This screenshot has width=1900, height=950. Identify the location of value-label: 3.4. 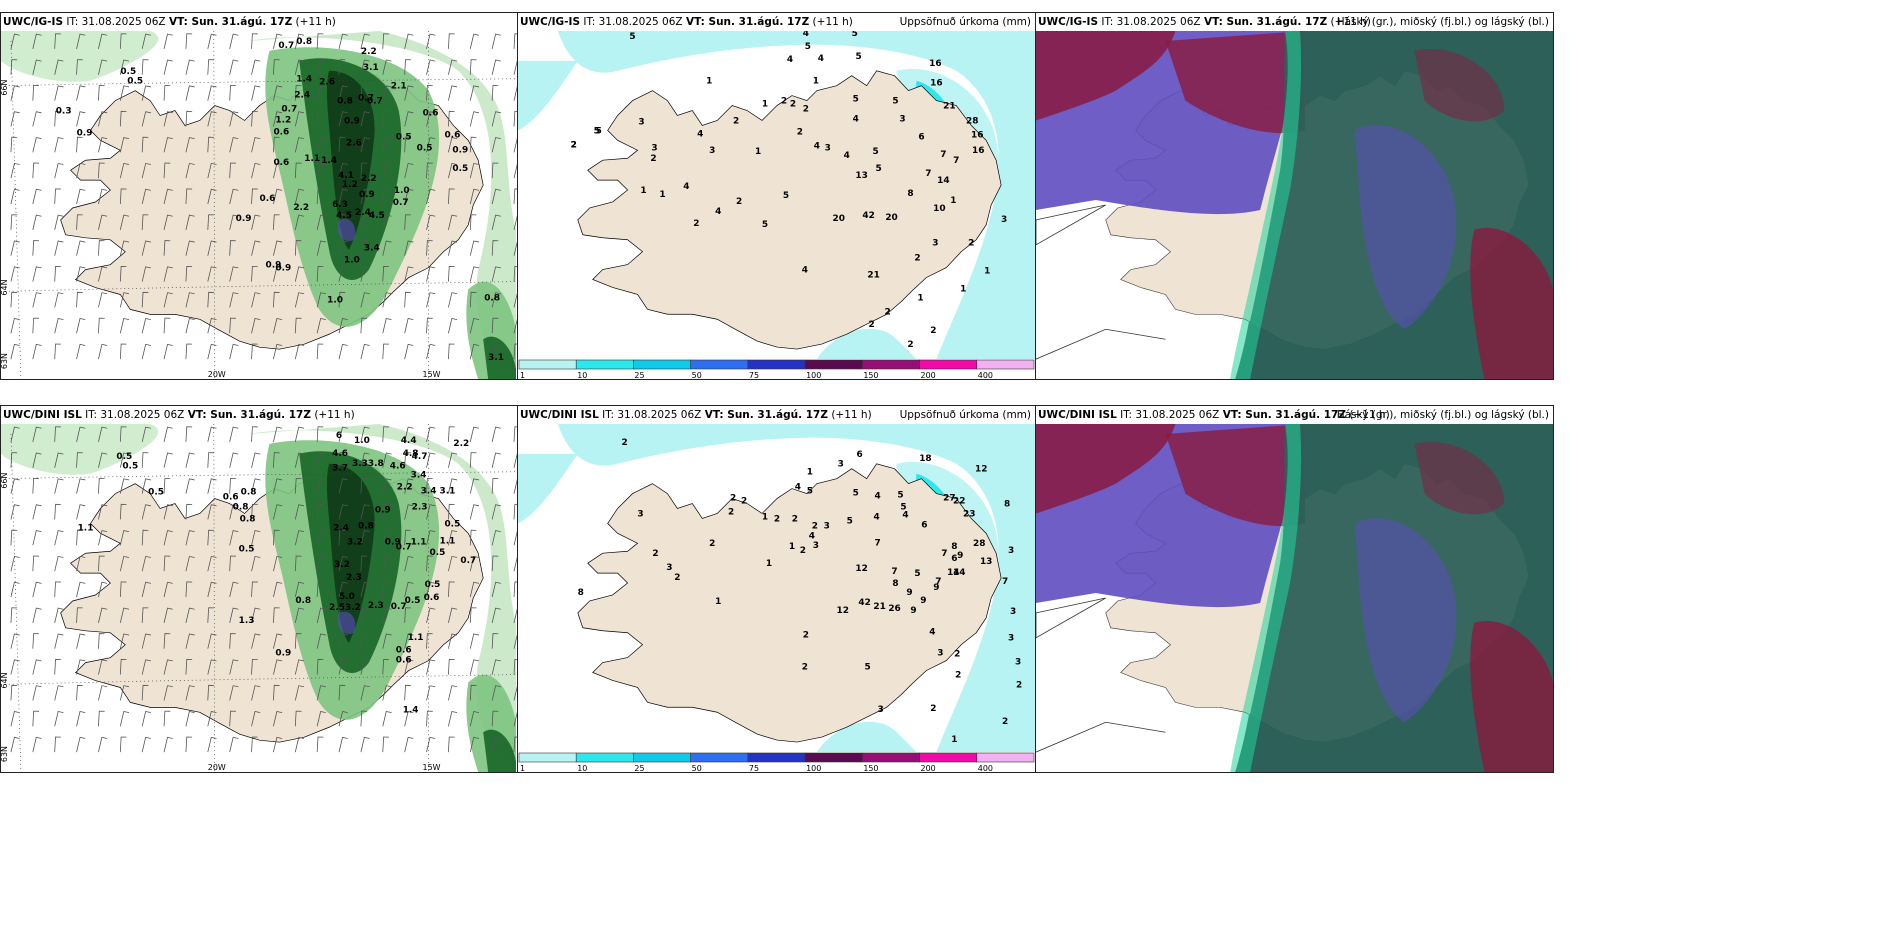
(429, 492).